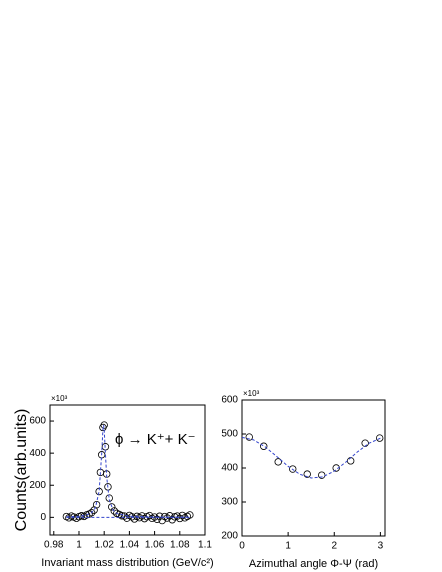 The height and width of the screenshot is (572, 442). Describe the element at coordinates (313, 564) in the screenshot. I see `x-axis-title: Azimuthal angle Φ-Ψ (rad)` at that location.